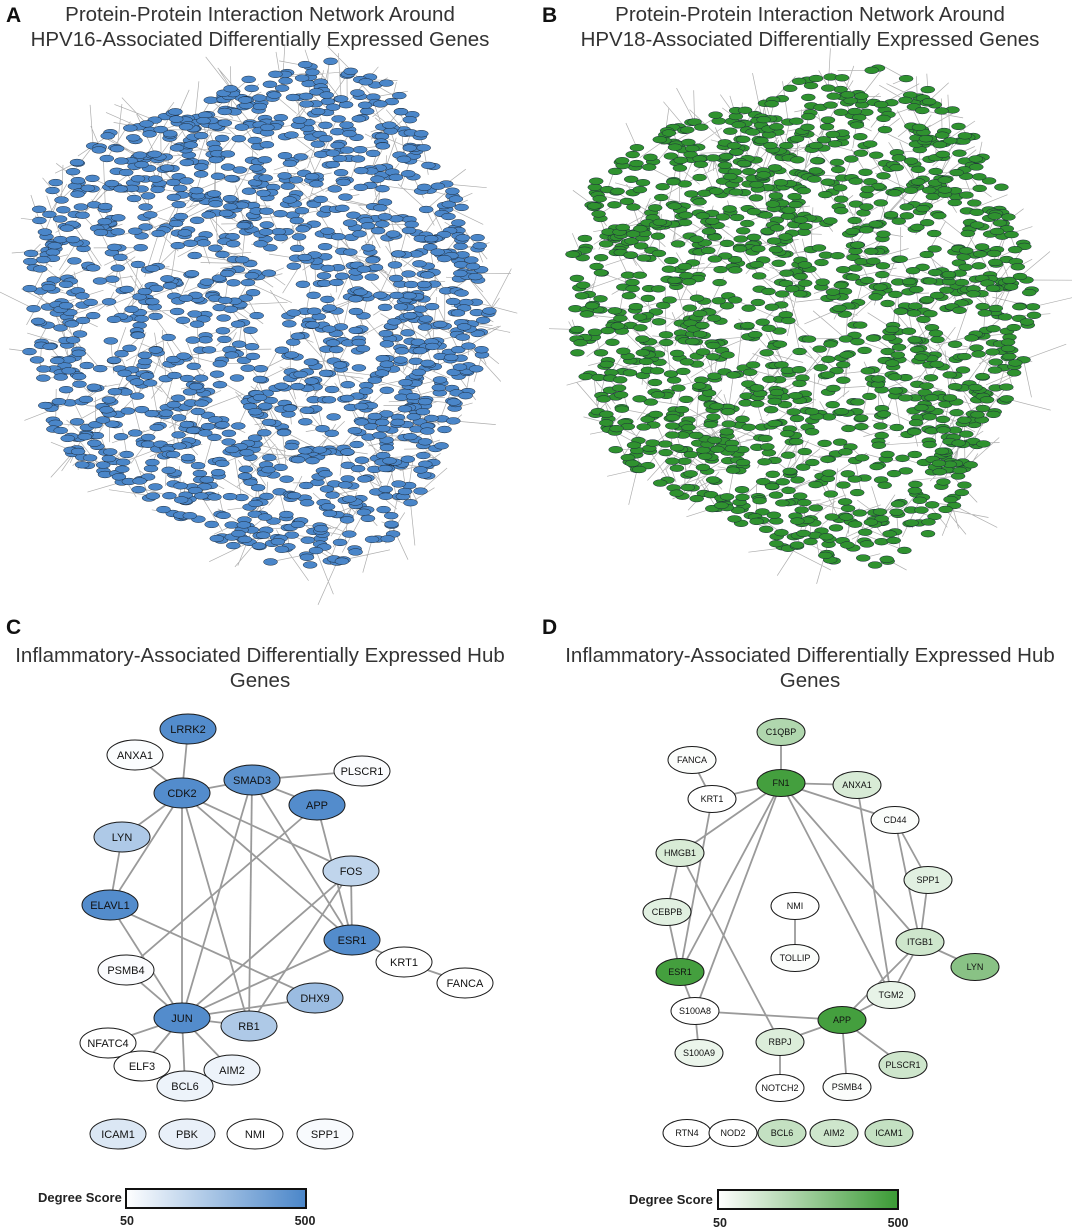  Describe the element at coordinates (733, 1133) in the screenshot. I see `gene-node-nod2: NOD2` at that location.